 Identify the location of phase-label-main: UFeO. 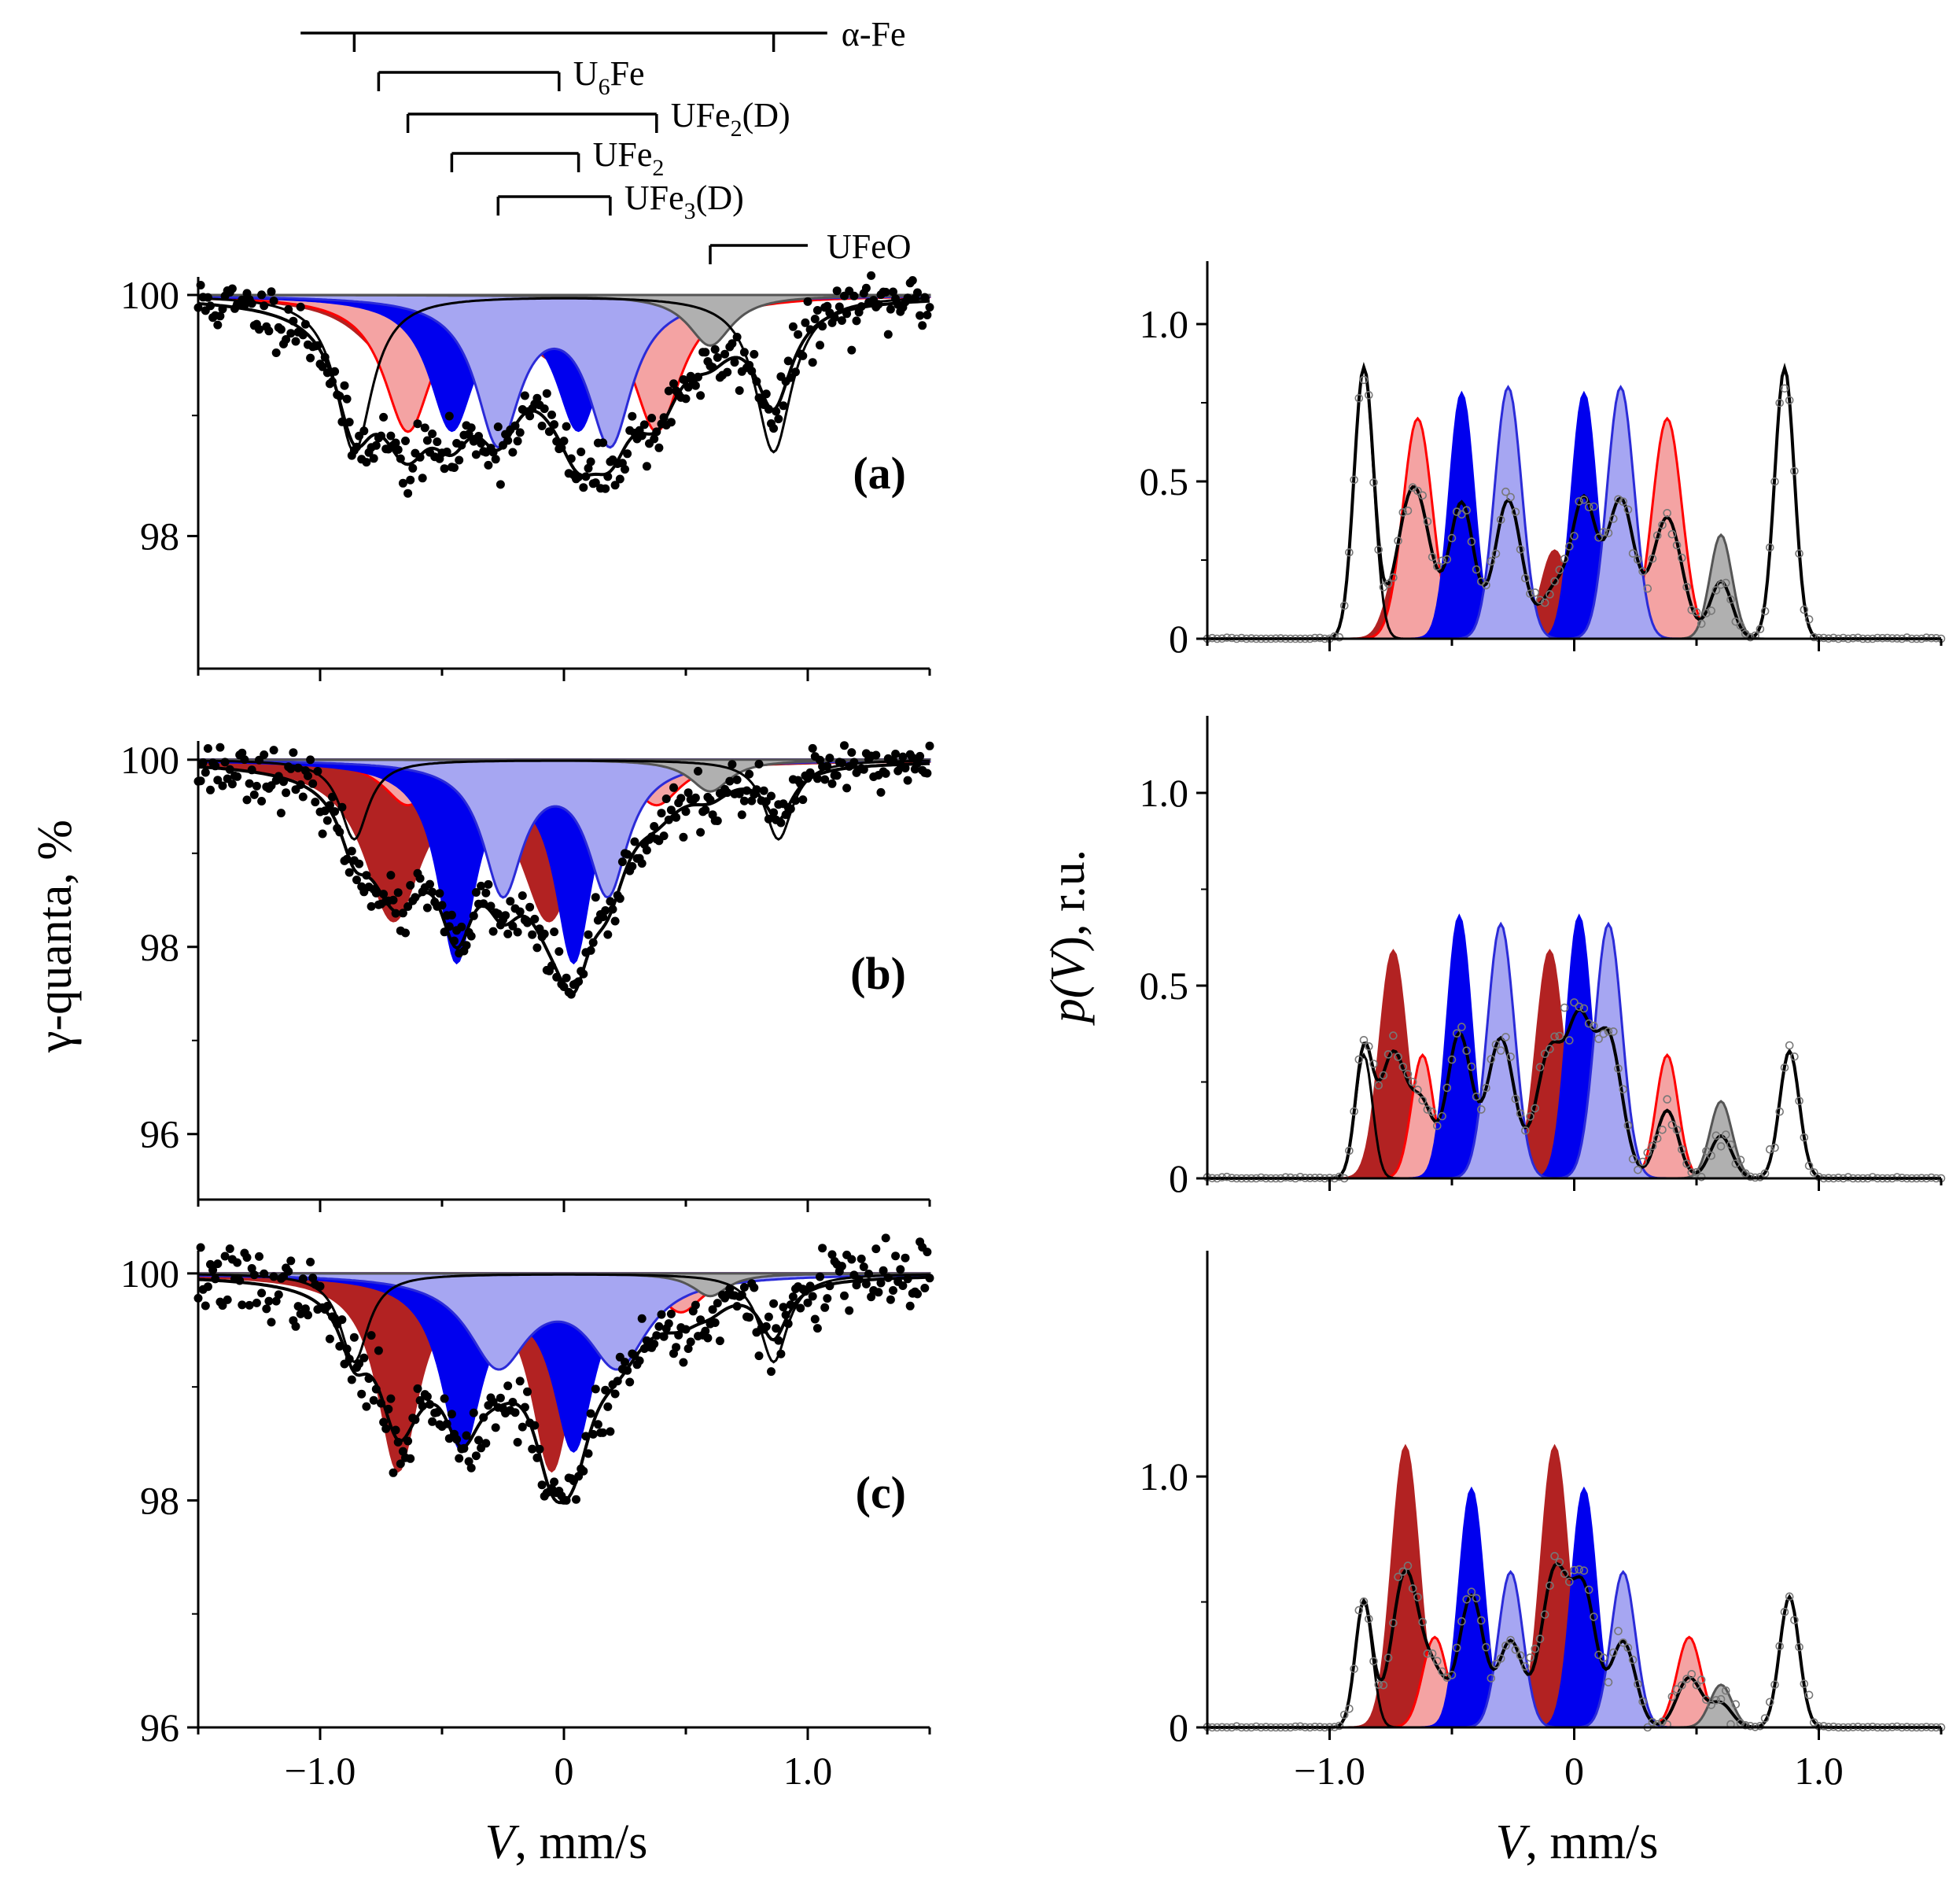
(869, 247).